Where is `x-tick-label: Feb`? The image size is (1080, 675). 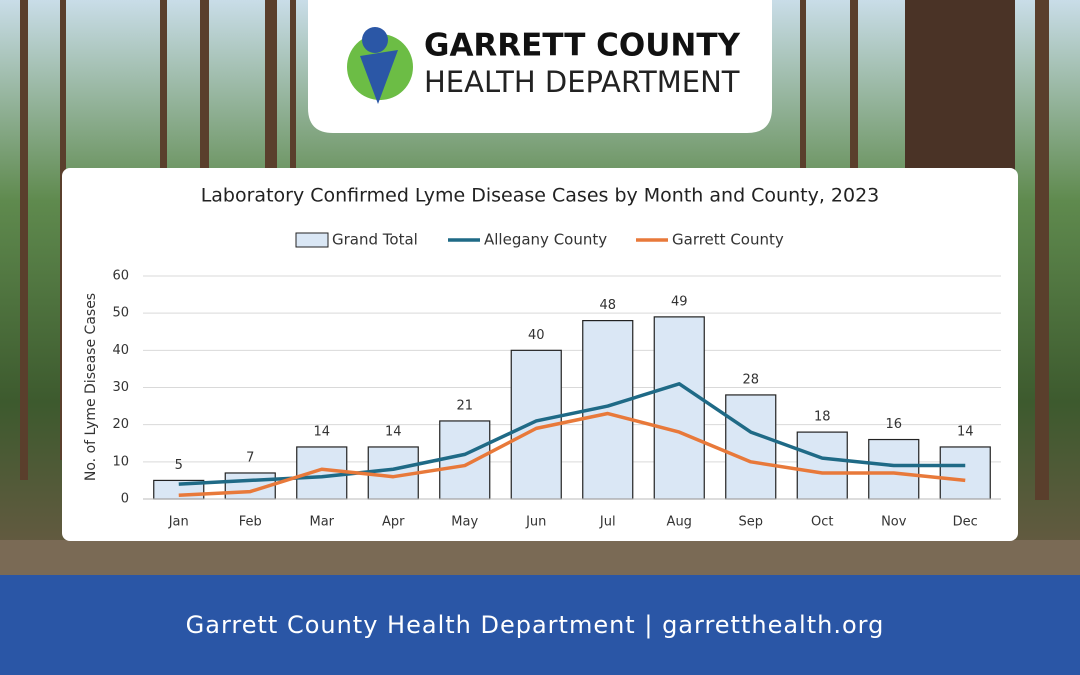
x-tick-label: Feb is located at coordinates (250, 522).